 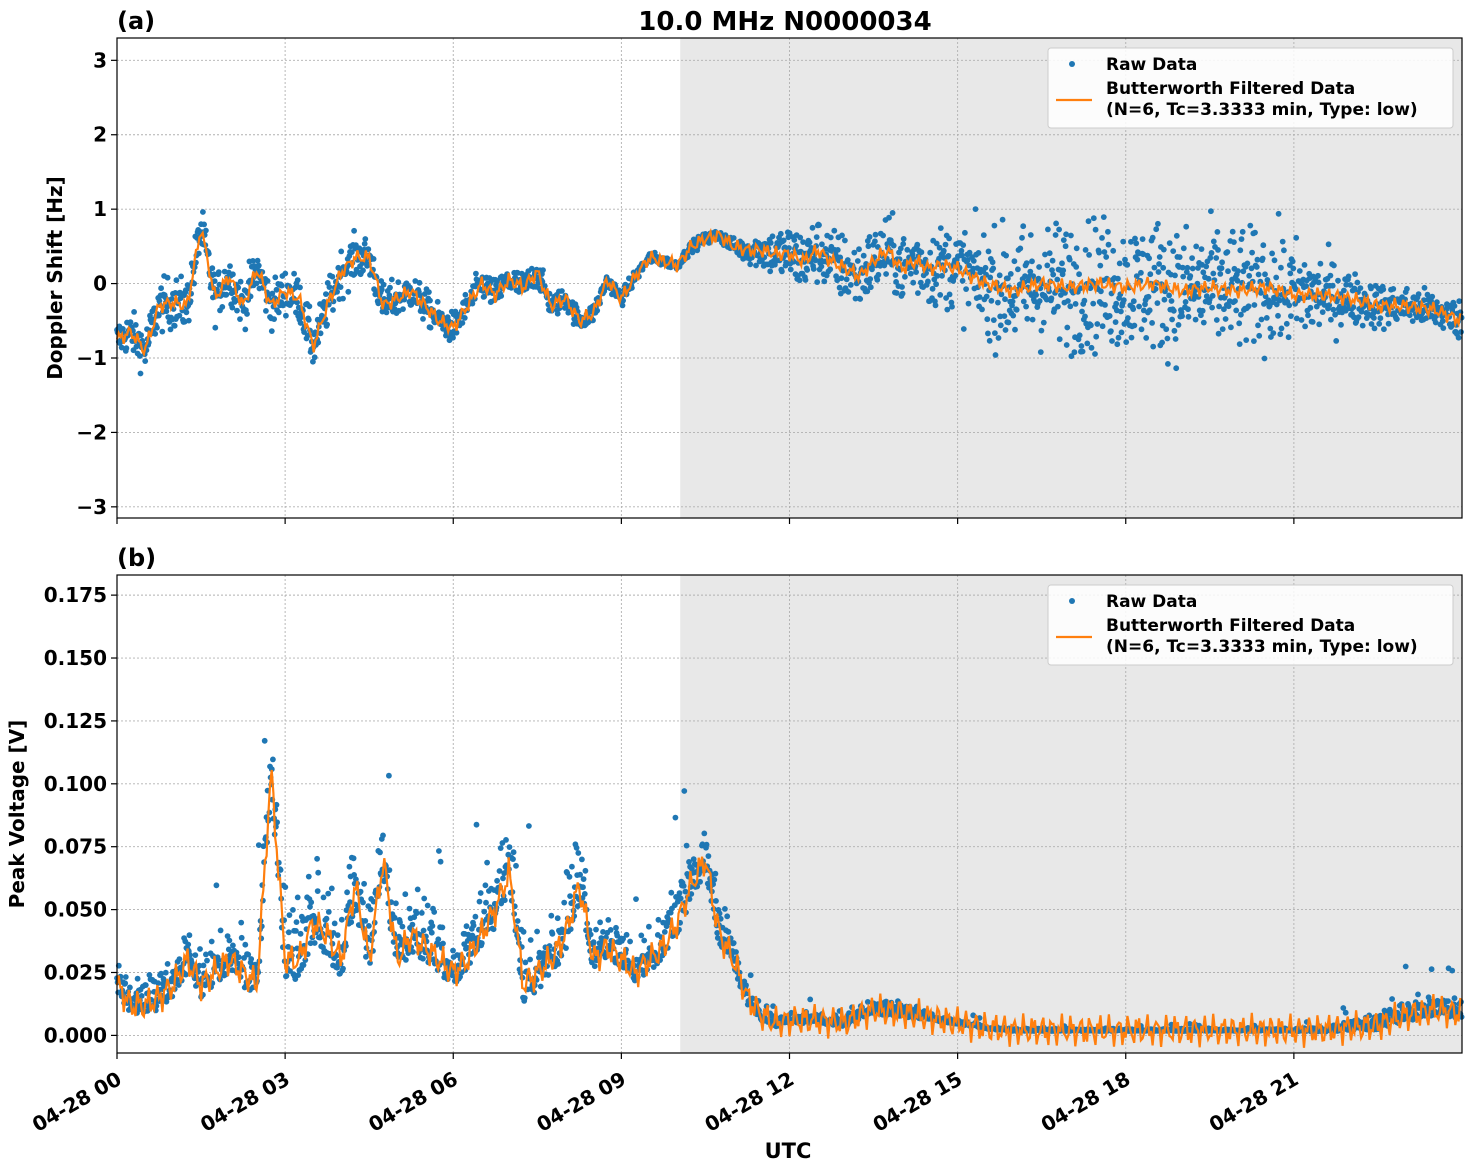 What do you see at coordinates (1262, 647) in the screenshot?
I see `legend-filtered-label-line2: (N=6, Tc=3.3333 min, Type: low)` at bounding box center [1262, 647].